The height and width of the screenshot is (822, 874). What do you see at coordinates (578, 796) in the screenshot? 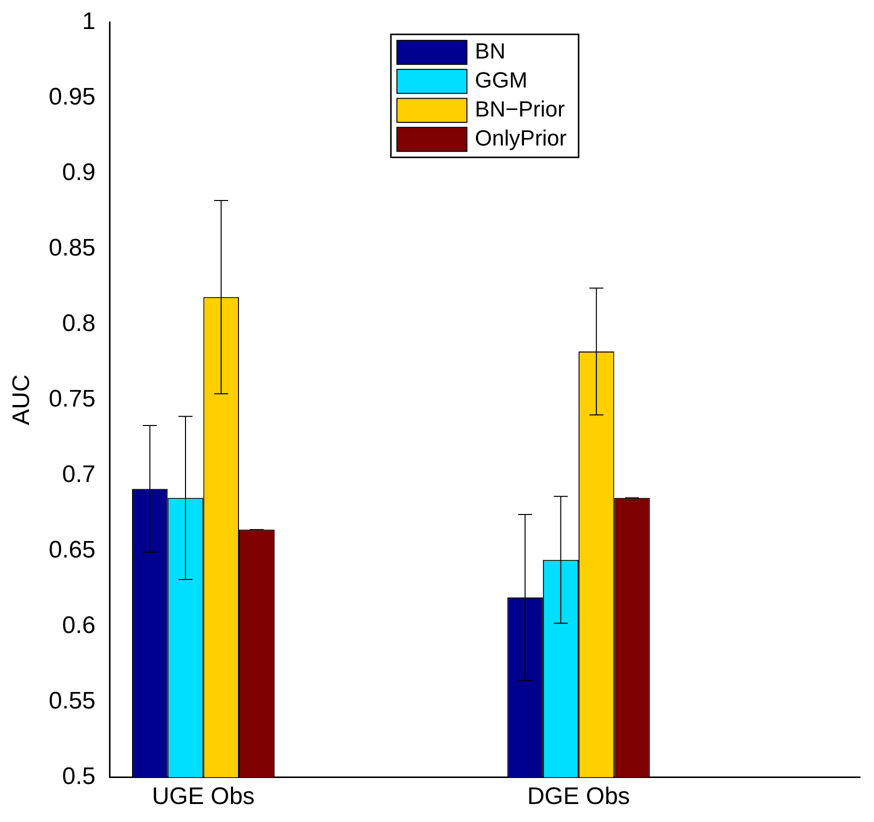
I see `x-tick-label: DGE Obs` at bounding box center [578, 796].